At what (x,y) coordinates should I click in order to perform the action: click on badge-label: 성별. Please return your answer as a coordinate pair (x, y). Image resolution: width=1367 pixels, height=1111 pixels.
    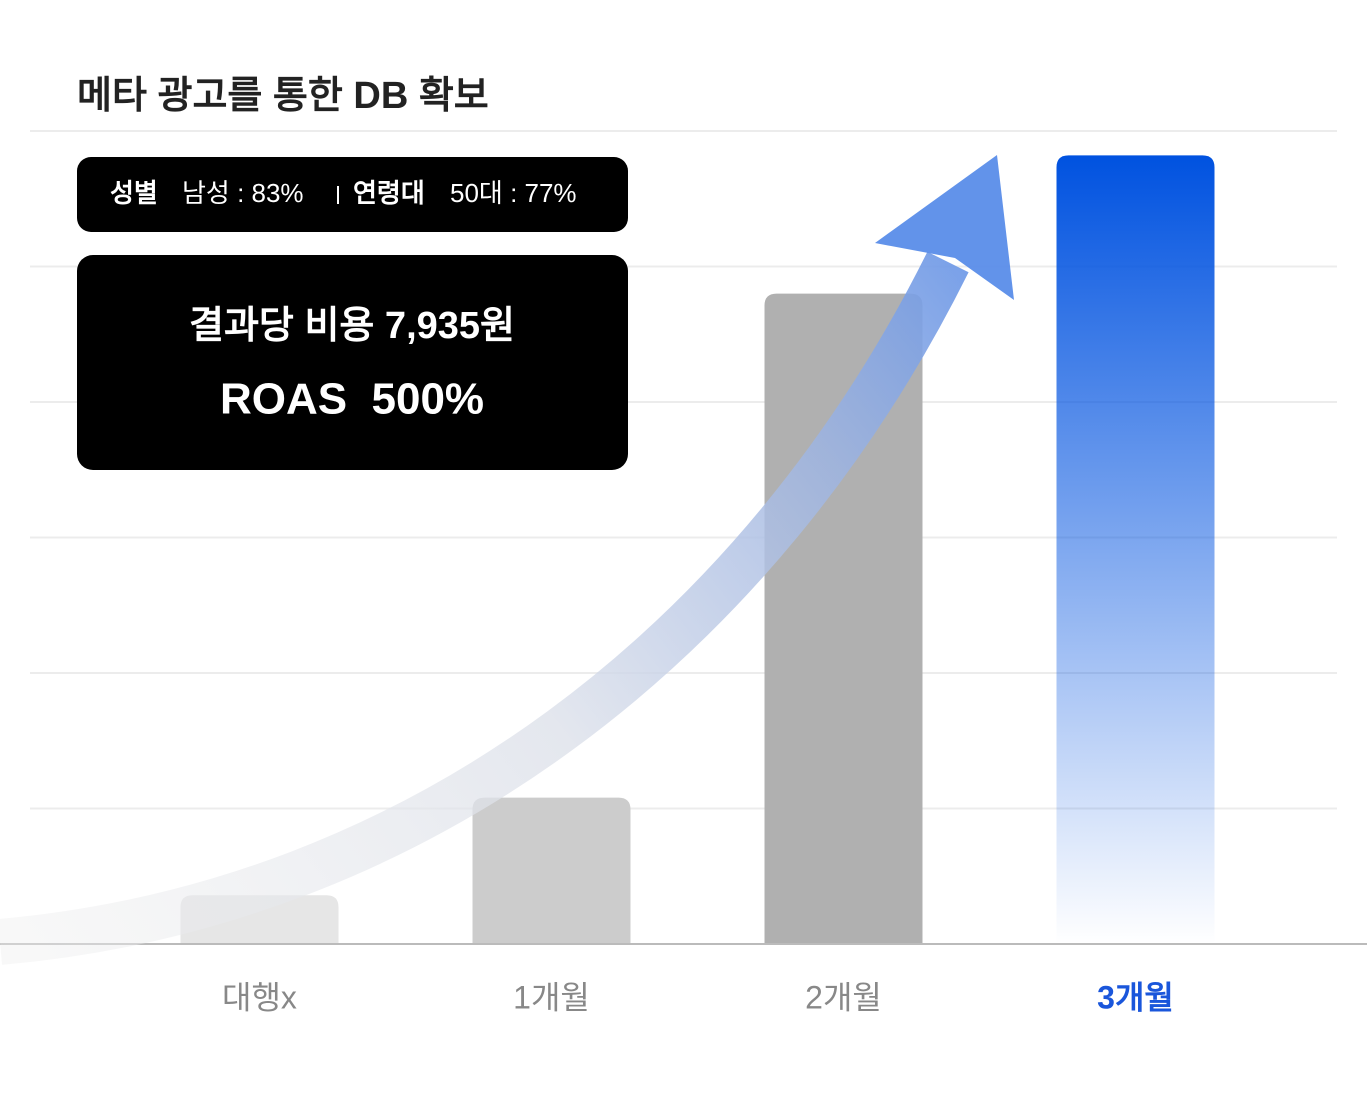
    Looking at the image, I should click on (134, 193).